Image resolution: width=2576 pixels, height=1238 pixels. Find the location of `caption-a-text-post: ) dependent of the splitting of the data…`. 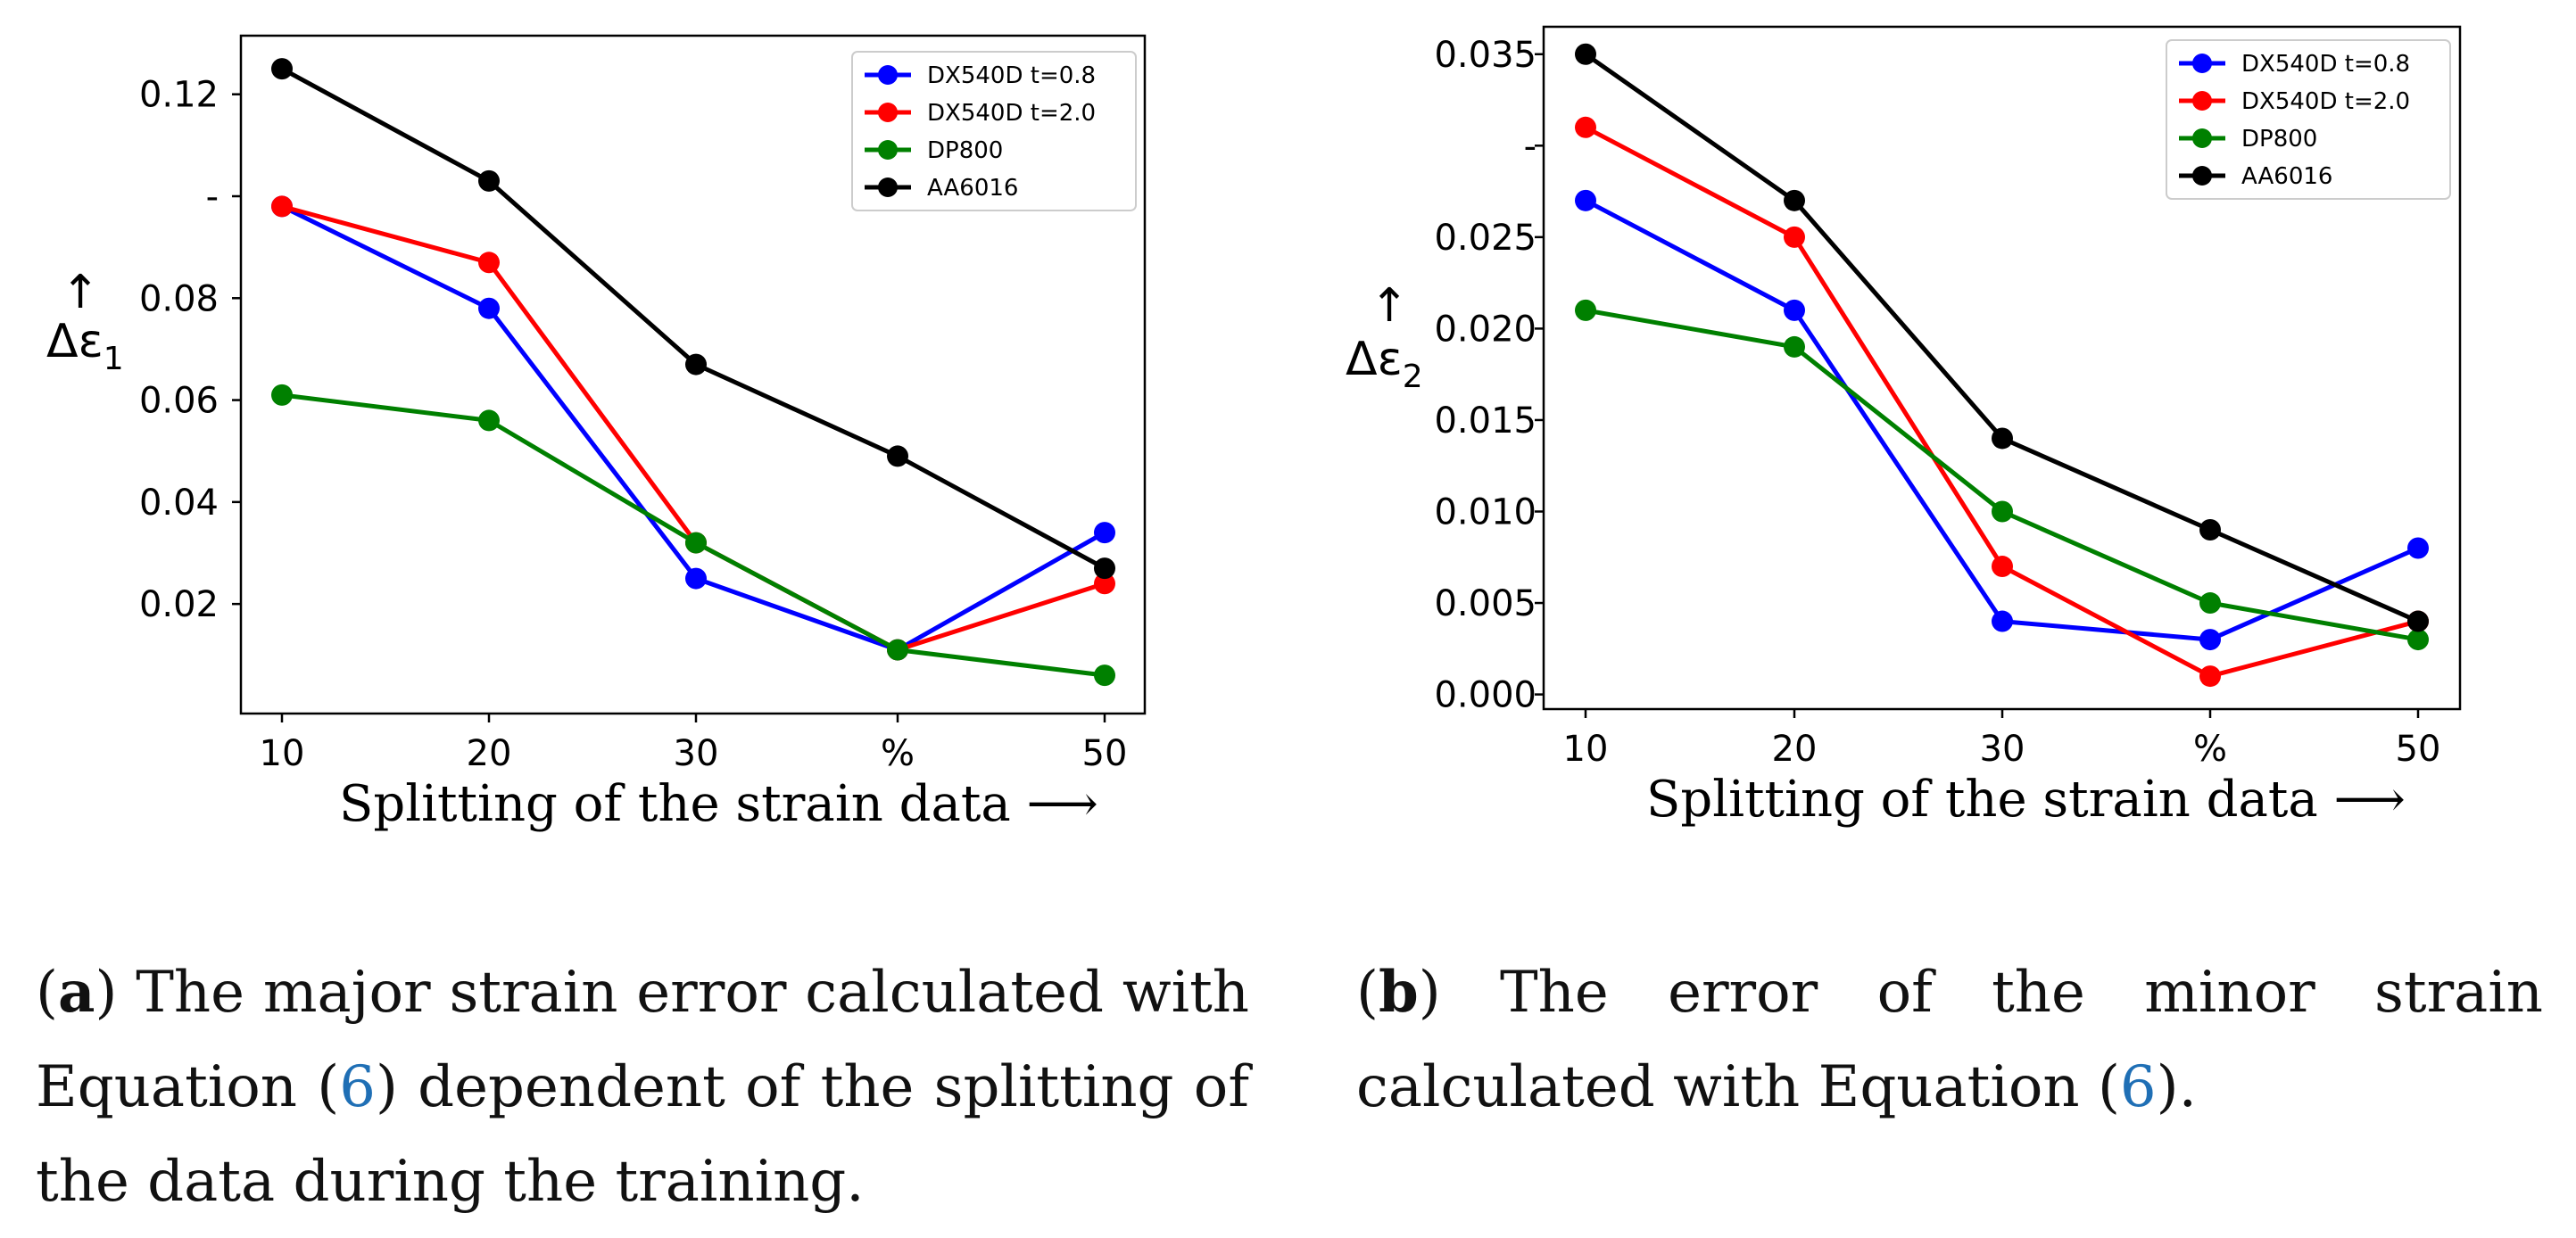

caption-a-text-post: ) dependent of the splitting of the data… is located at coordinates (643, 1134).